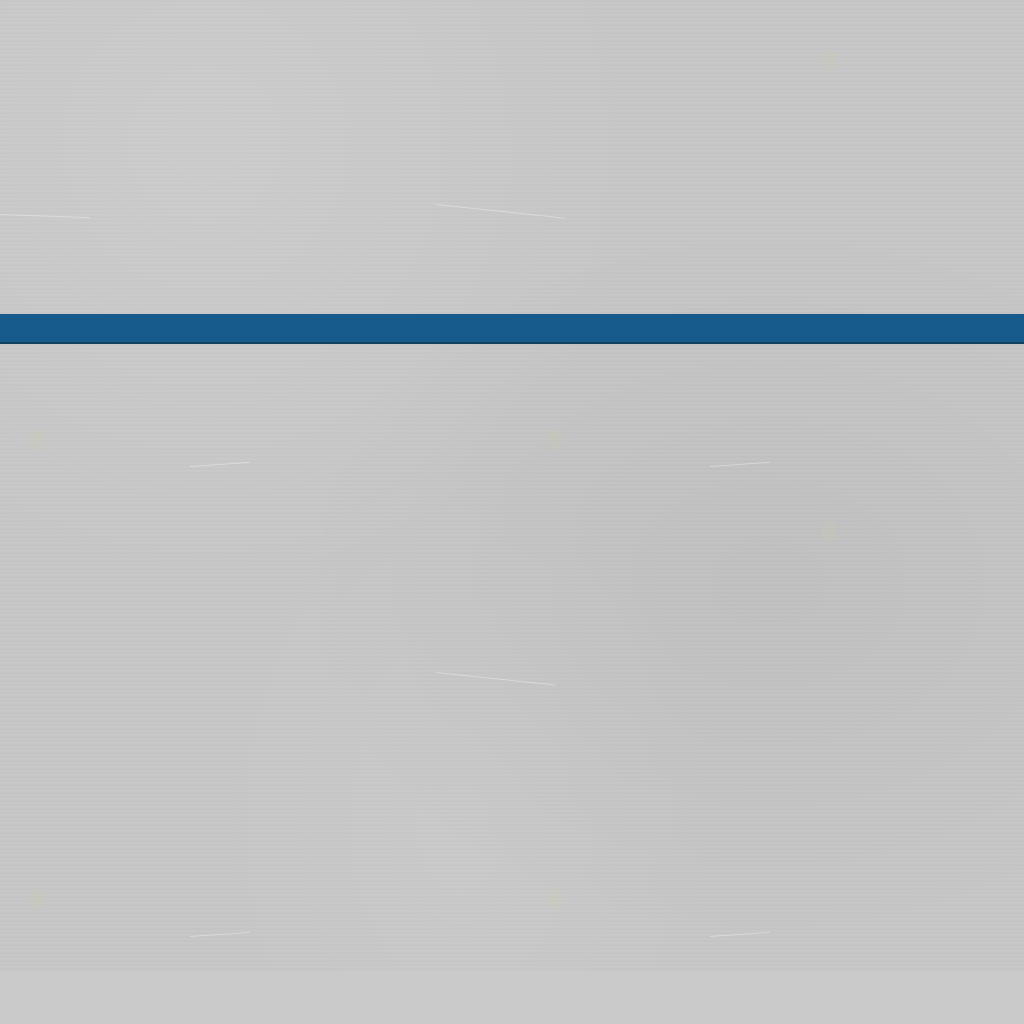 The image size is (1024, 1024). I want to click on divider-bar, so click(512, 329).